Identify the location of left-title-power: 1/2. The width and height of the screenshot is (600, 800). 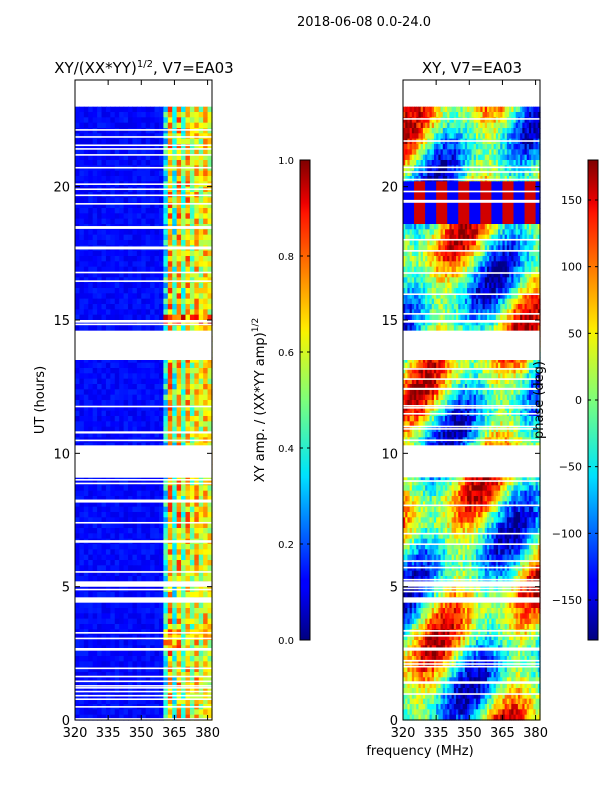
(145, 64).